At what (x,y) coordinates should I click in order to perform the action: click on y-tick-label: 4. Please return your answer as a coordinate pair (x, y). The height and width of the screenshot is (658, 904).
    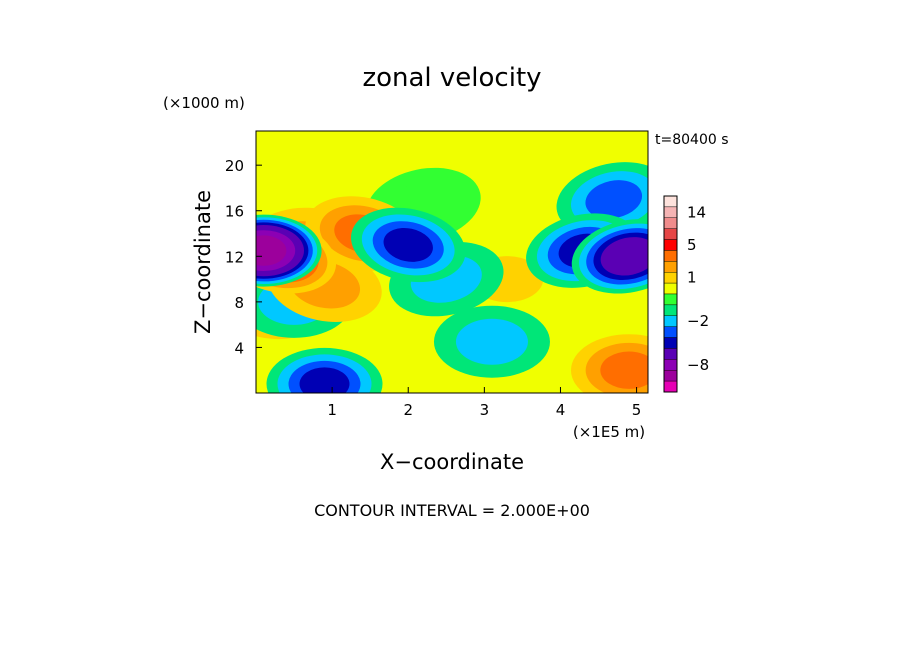
    Looking at the image, I should click on (239, 348).